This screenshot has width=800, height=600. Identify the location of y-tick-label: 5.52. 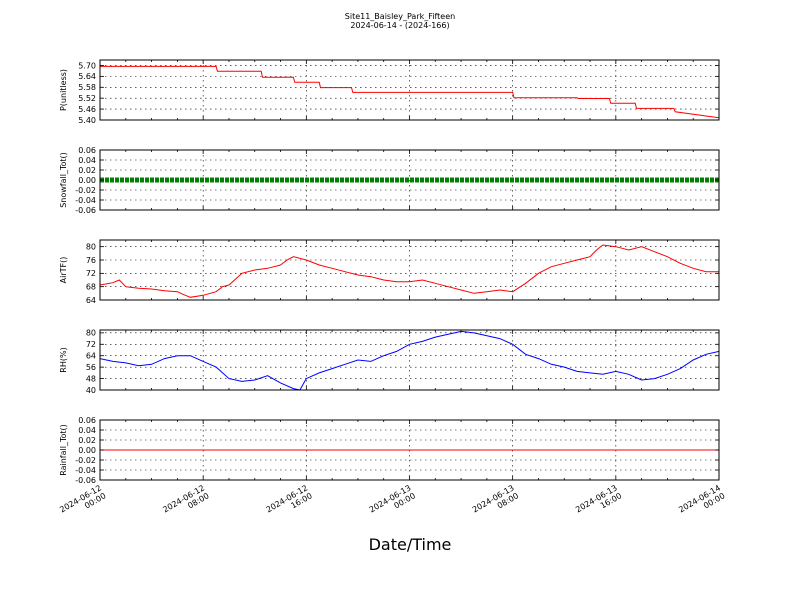
(87, 98).